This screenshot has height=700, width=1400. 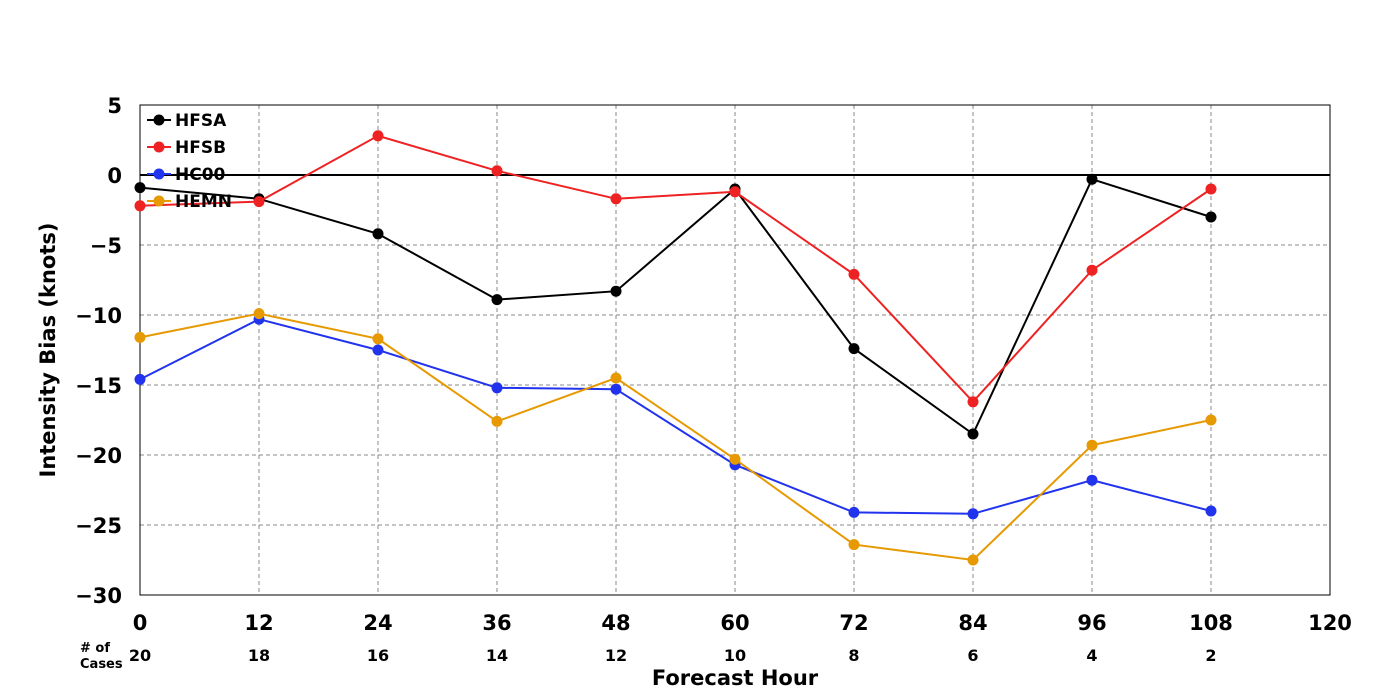 I want to click on cases-title: Cases, so click(x=101, y=664).